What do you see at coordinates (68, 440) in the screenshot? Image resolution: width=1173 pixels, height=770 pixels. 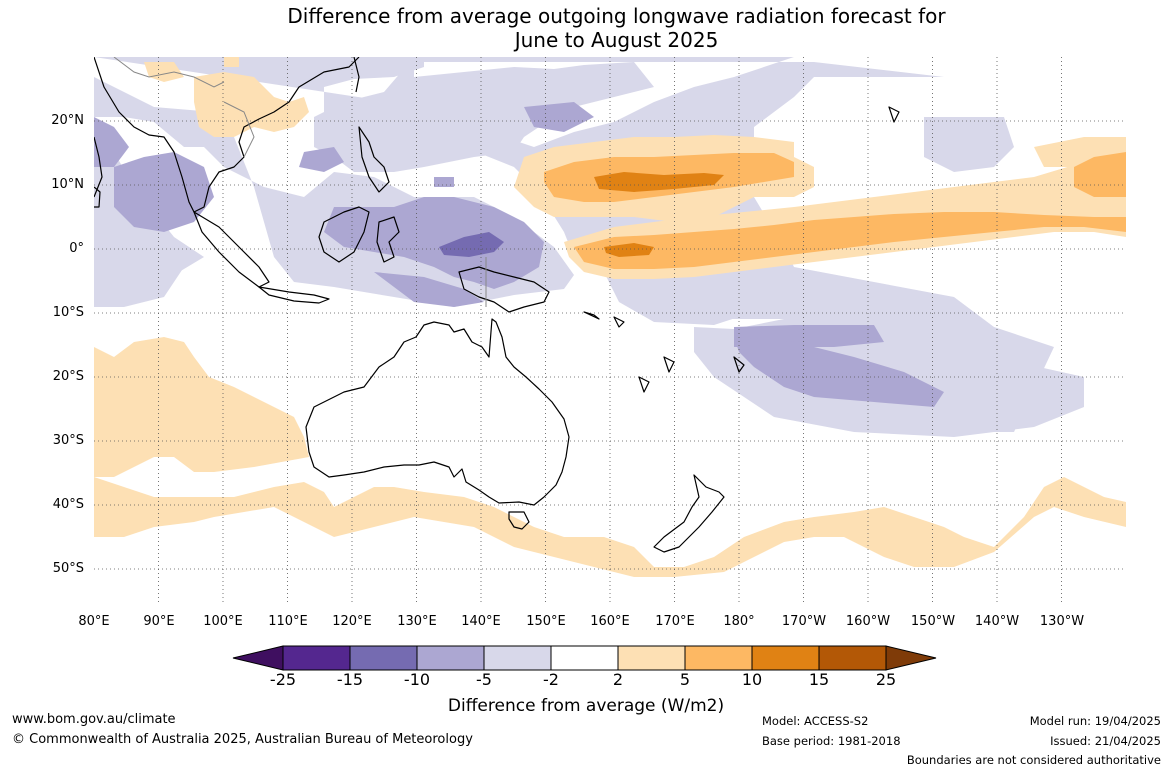 I see `lat-label-30s: 30°S` at bounding box center [68, 440].